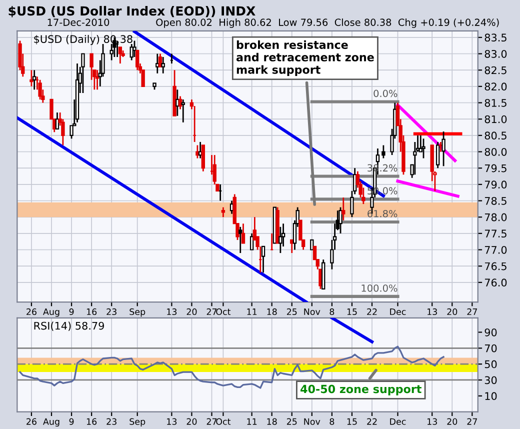 This screenshot has width=520, height=429. Describe the element at coordinates (495, 266) in the screenshot. I see `y-tick-label: 76.5` at that location.